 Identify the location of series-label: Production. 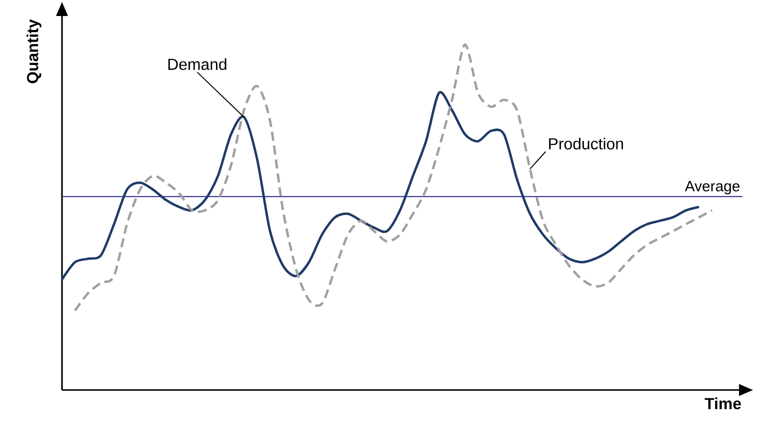
(586, 144).